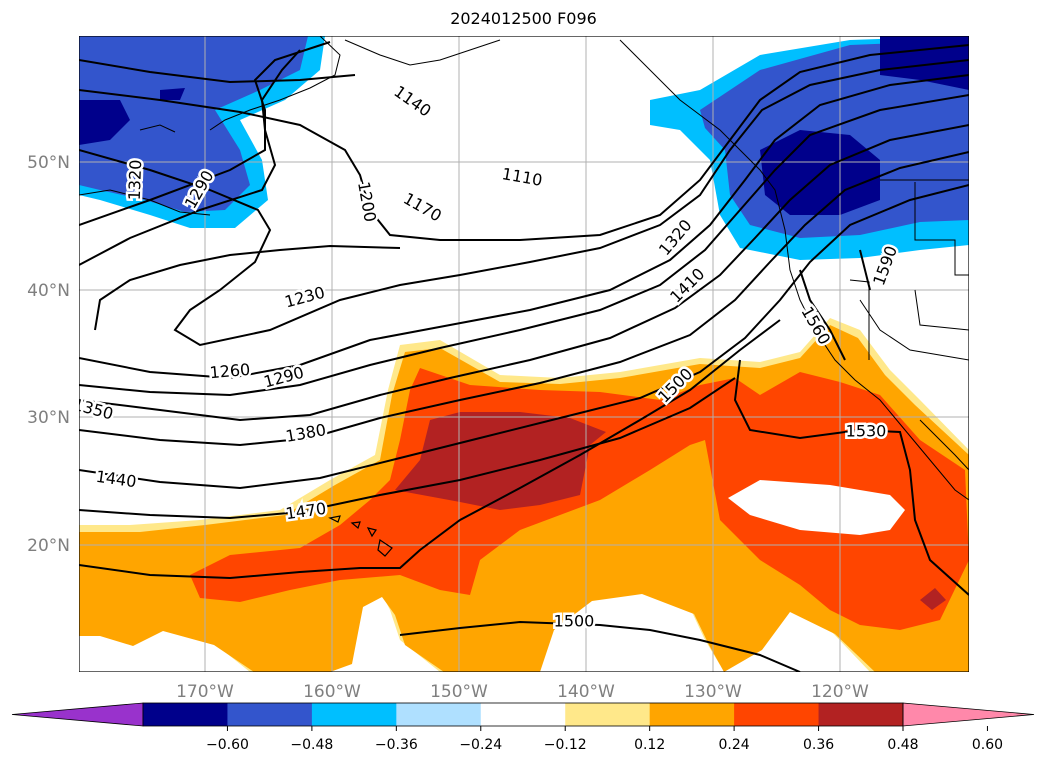 This screenshot has height=765, width=1047. I want to click on colorbar-outline, so click(523, 714).